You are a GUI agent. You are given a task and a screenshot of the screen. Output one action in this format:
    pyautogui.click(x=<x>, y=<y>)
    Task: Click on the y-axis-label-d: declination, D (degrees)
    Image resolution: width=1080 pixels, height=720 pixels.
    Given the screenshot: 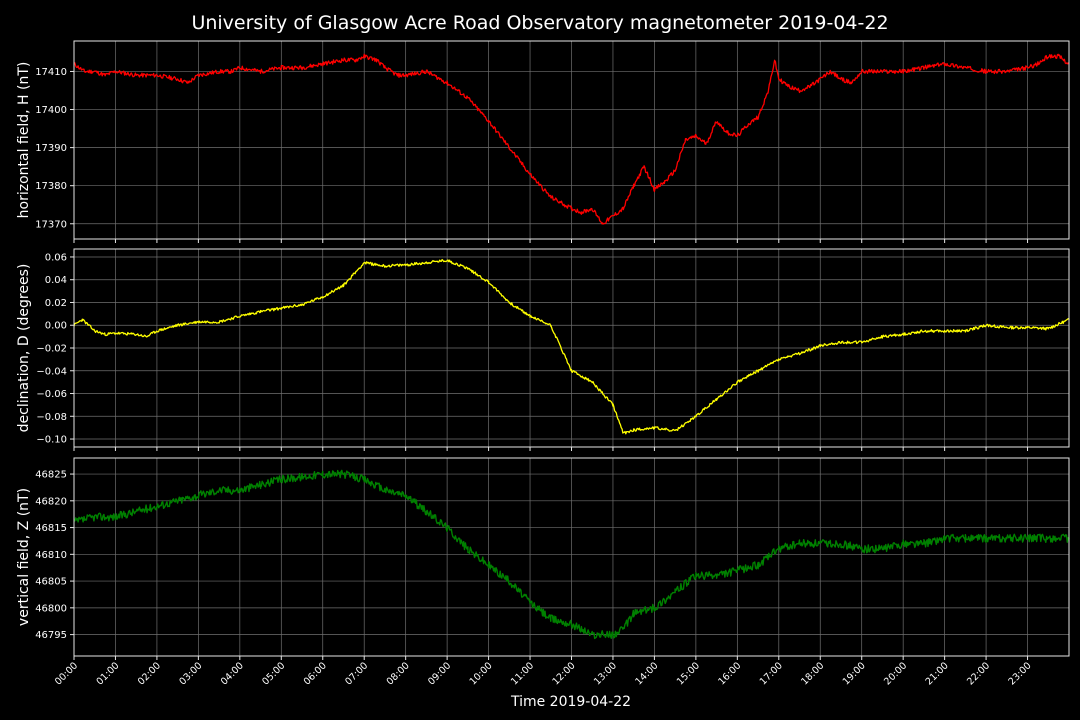 What is the action you would take?
    pyautogui.click(x=24, y=348)
    